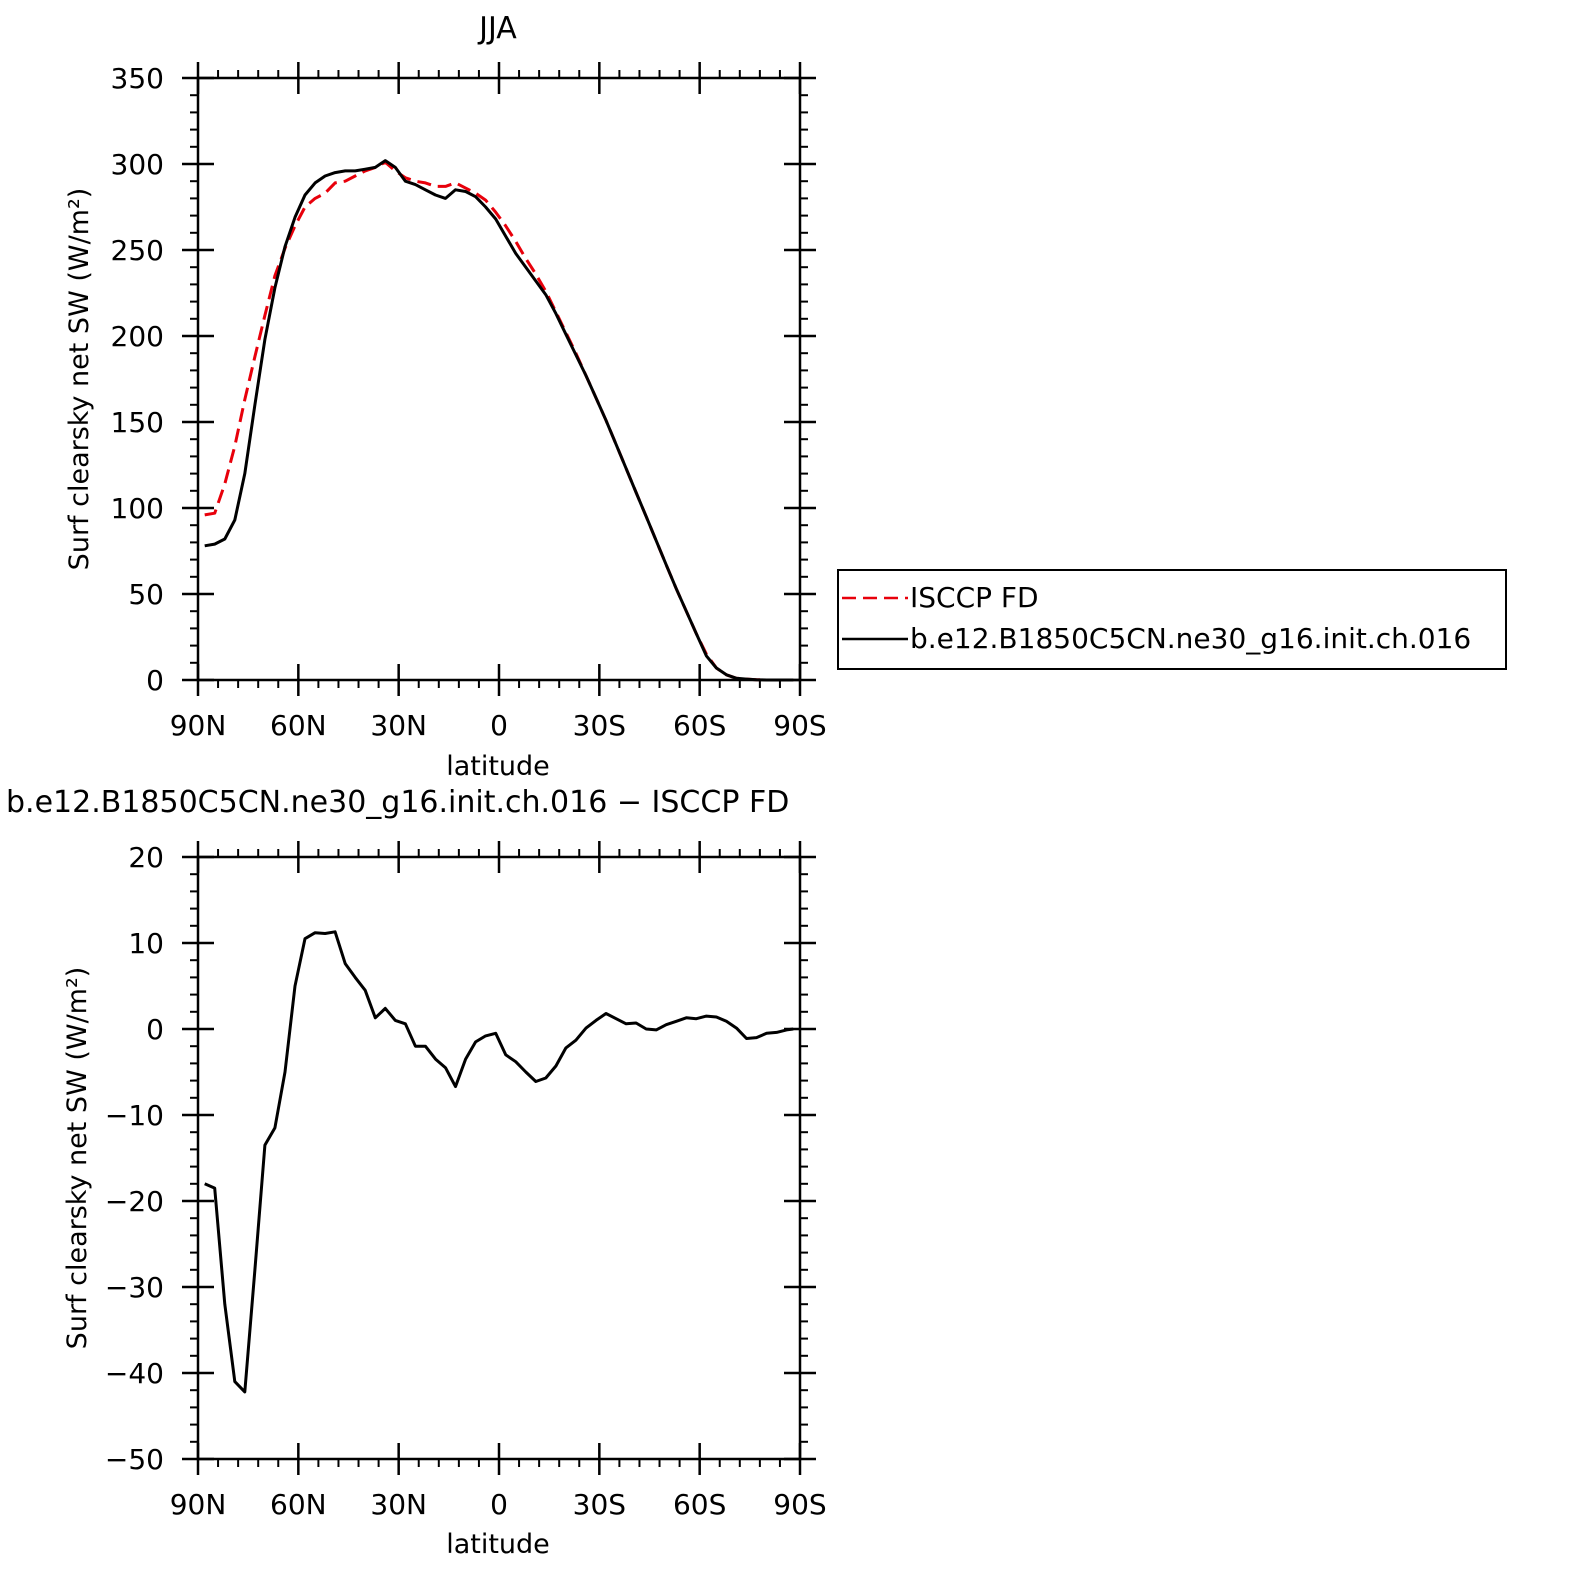 The image size is (1572, 1569). What do you see at coordinates (137, 78) in the screenshot?
I see `y-tick-label: 350` at bounding box center [137, 78].